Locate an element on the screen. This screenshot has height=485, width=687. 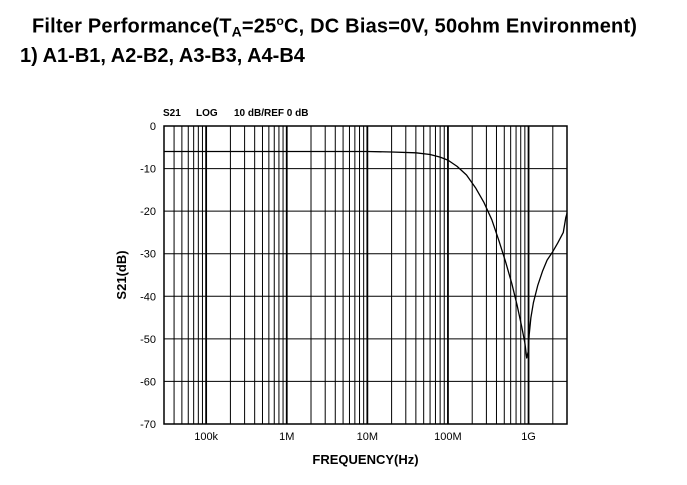
y-tick-label: 0 is located at coordinates (153, 127).